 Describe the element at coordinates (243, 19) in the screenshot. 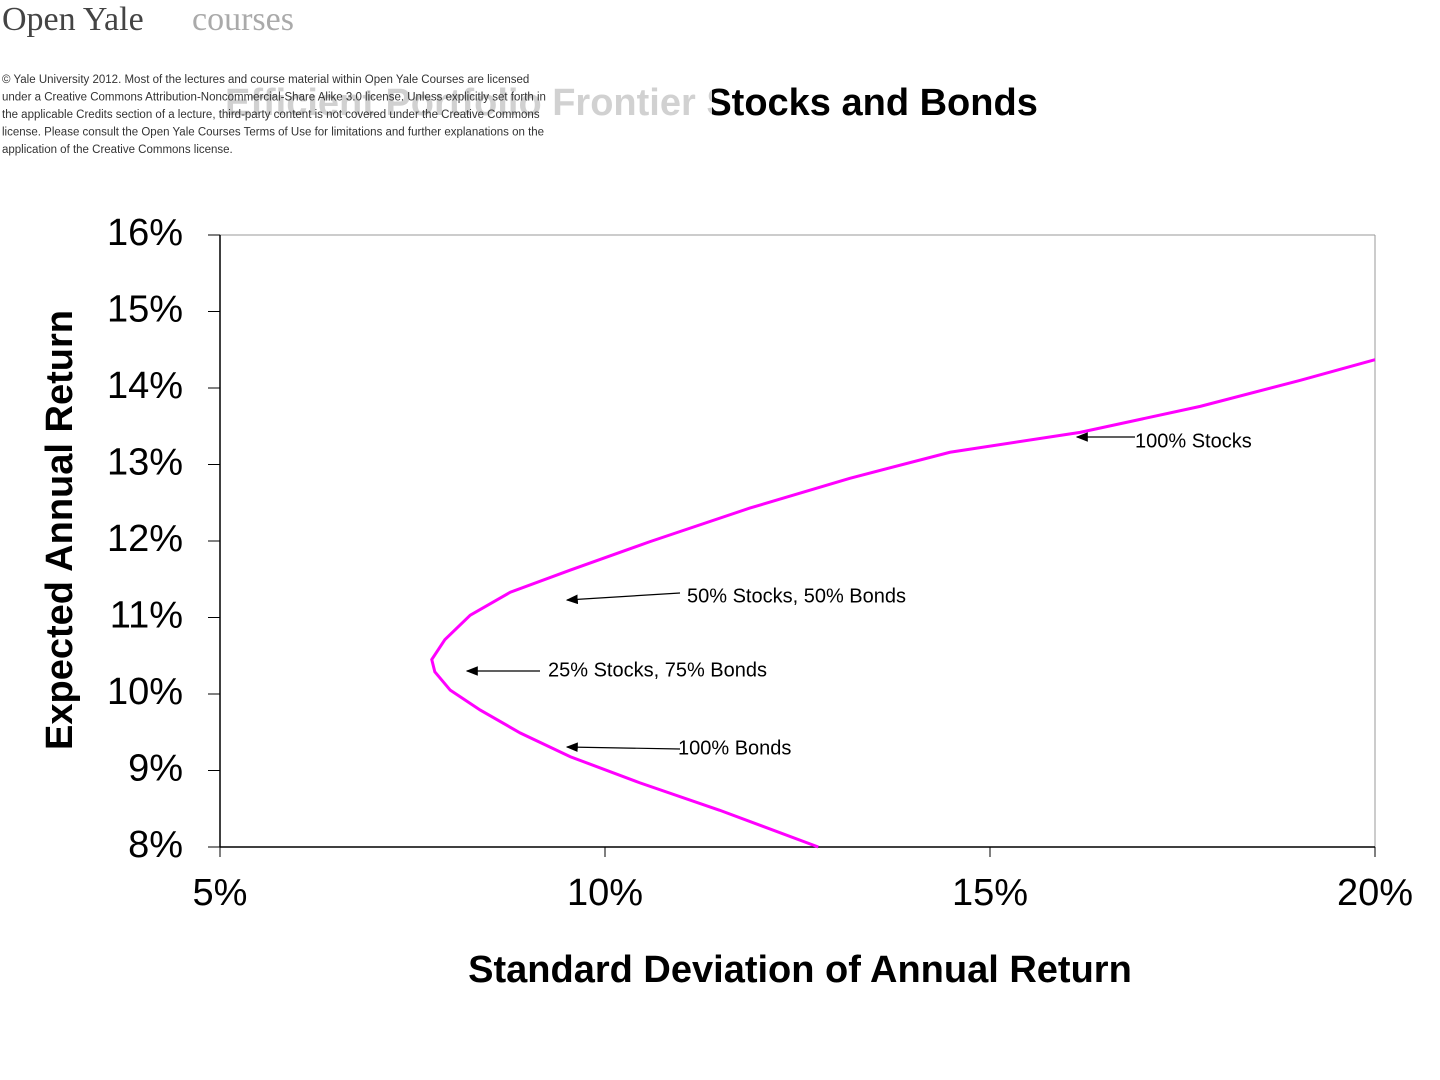

I see `brand-suffix: courses` at that location.